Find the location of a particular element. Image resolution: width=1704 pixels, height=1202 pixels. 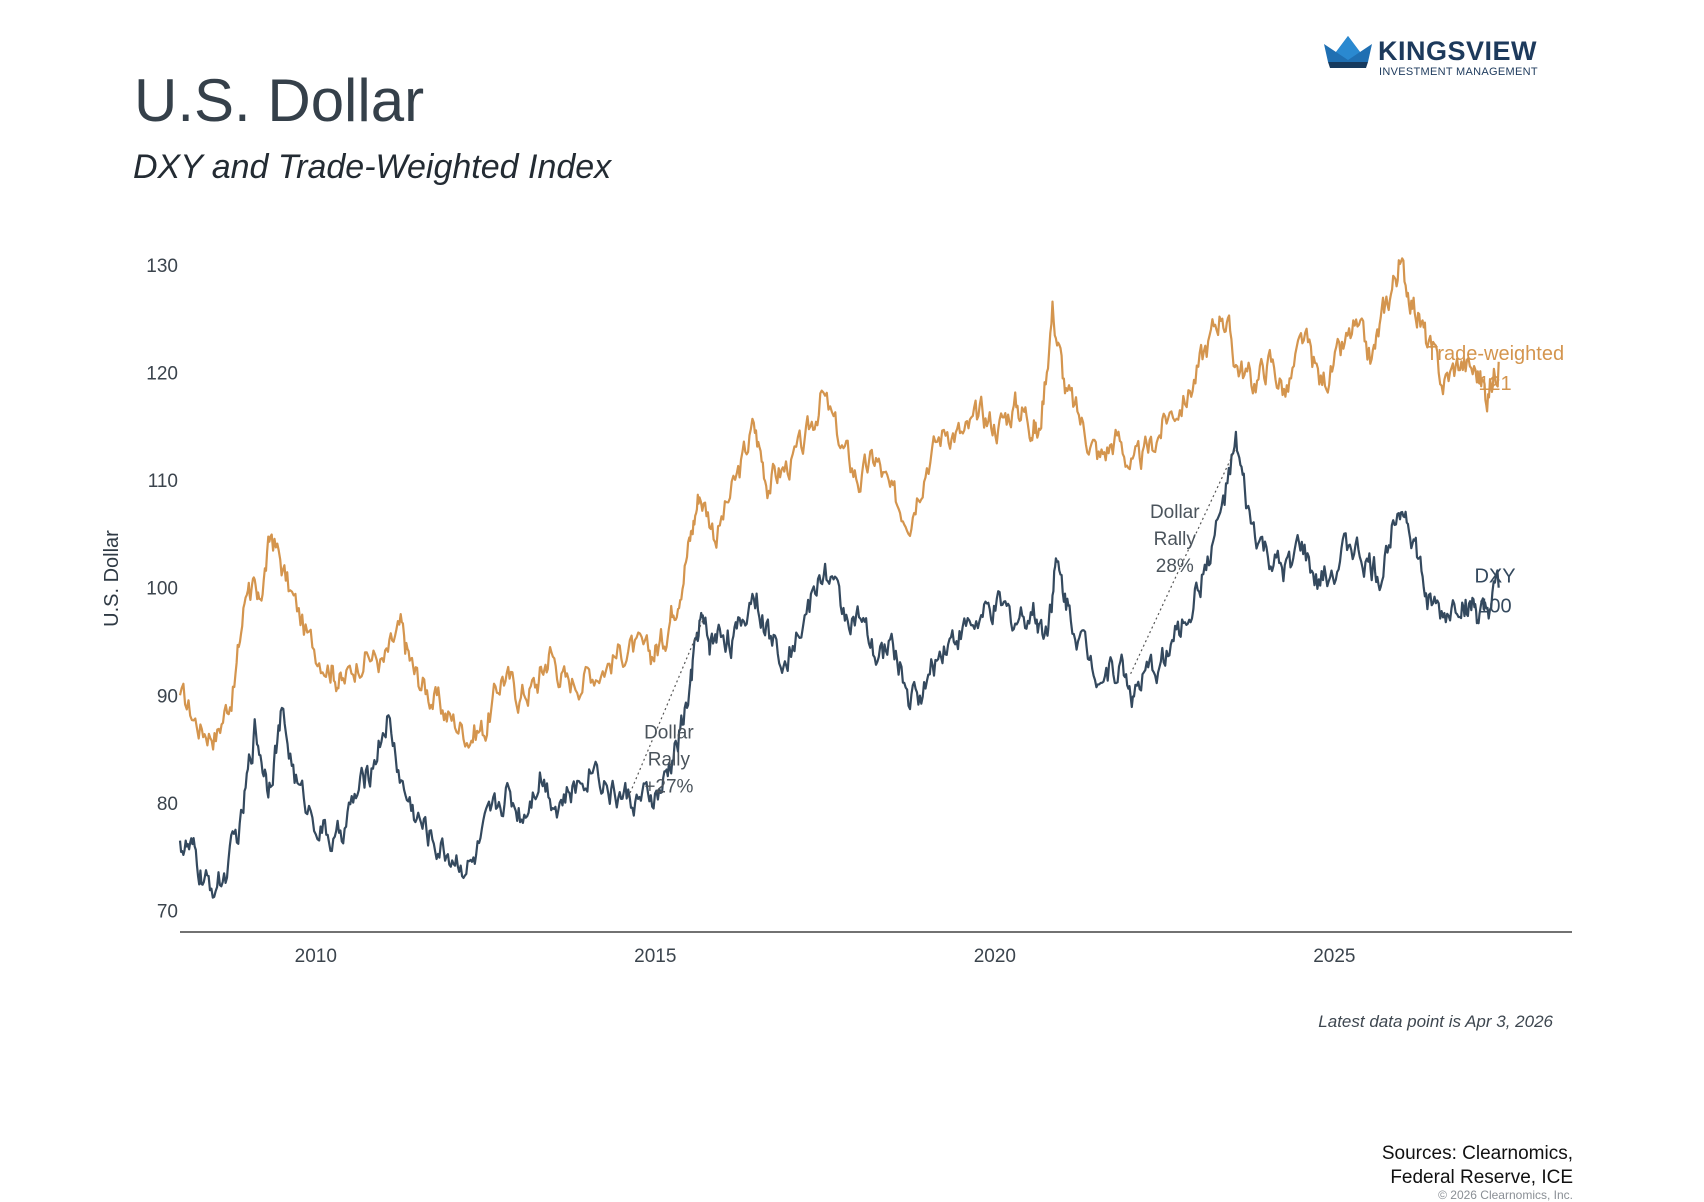

y-tick-label-70: 70 is located at coordinates (167, 911).